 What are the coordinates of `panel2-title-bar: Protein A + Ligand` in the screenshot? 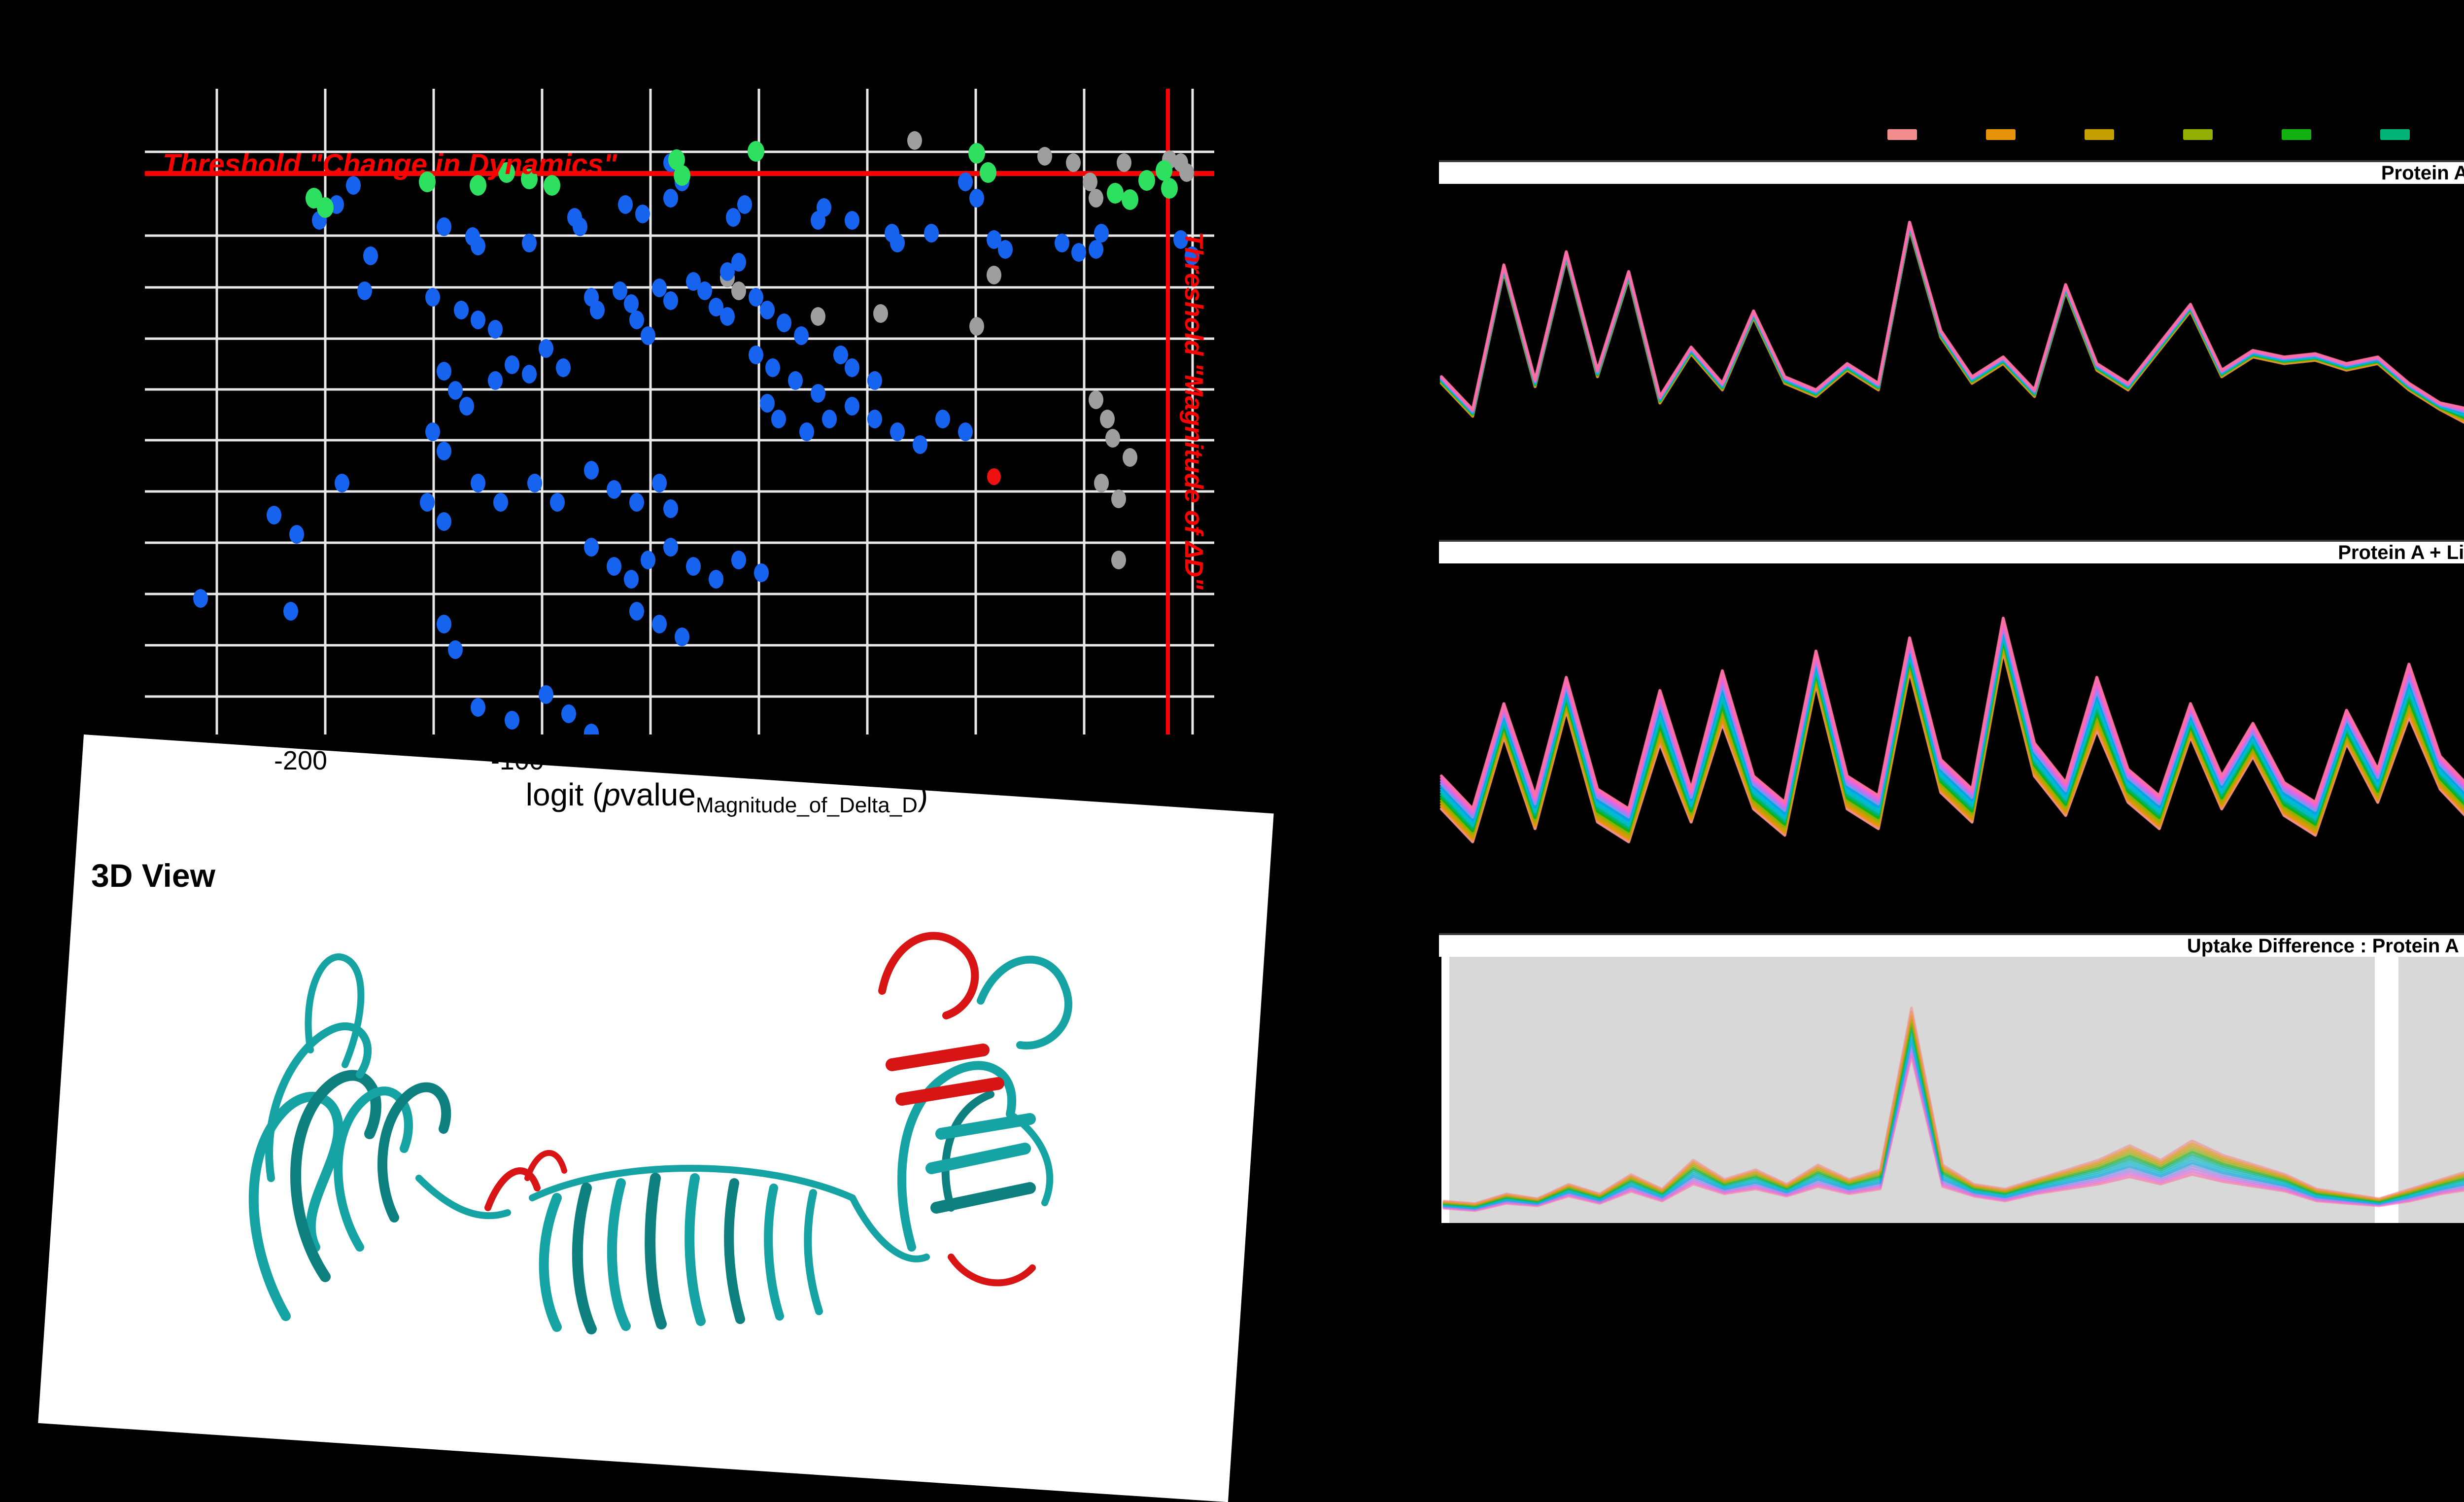 It's located at (1951, 551).